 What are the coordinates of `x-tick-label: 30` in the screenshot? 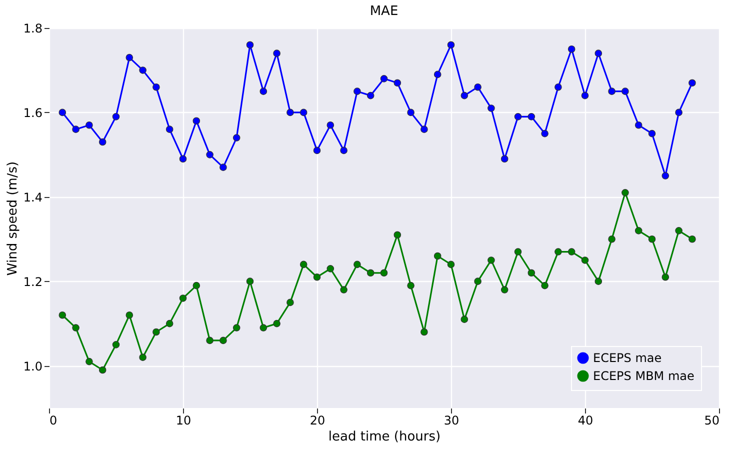 It's located at (452, 421).